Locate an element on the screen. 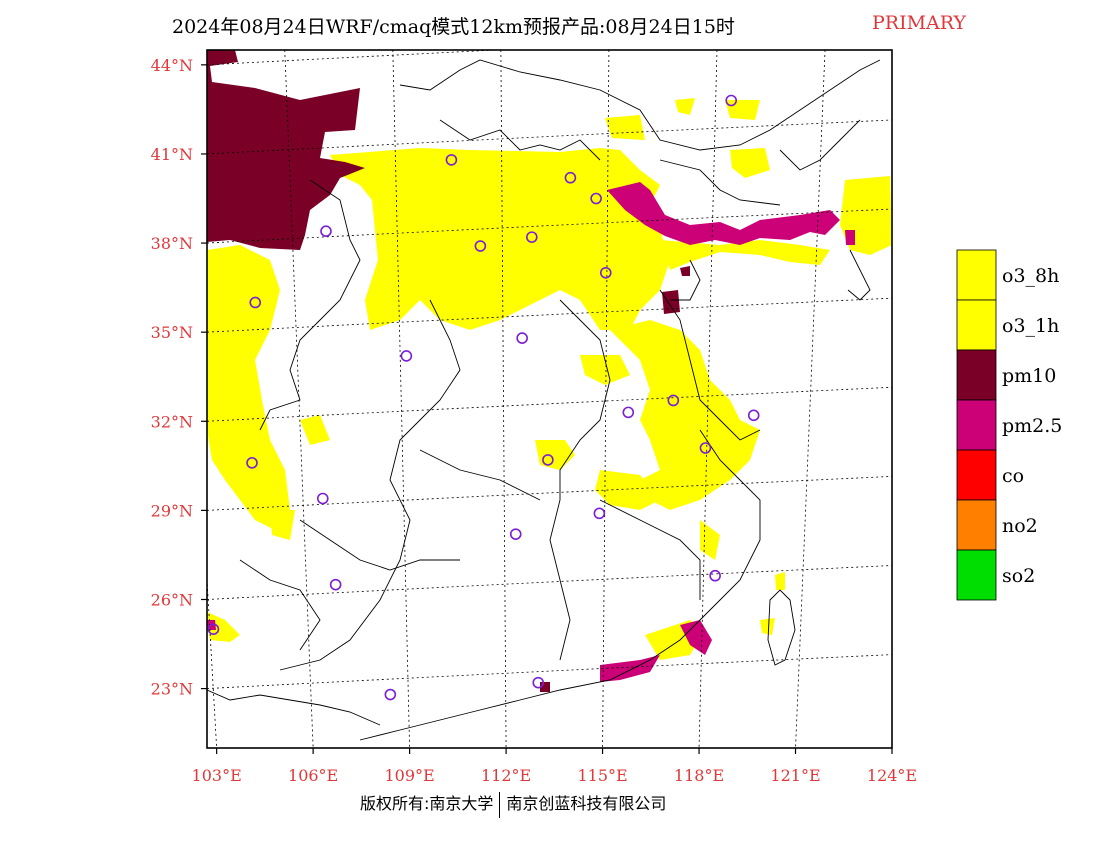  copyright-footer: 版权所有:南京大学 南京创蓝科技有限公司 is located at coordinates (513, 804).